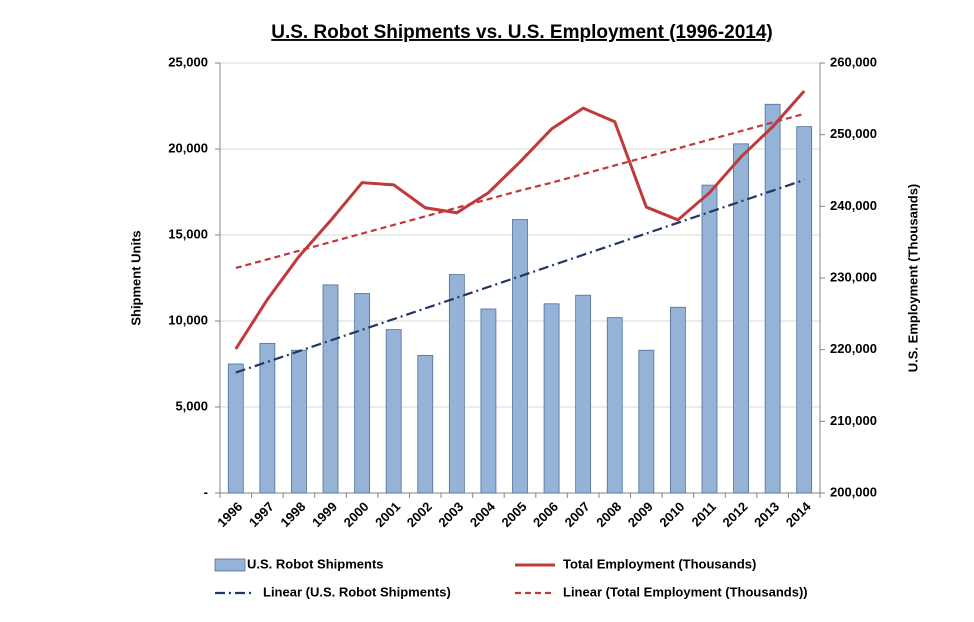 This screenshot has height=622, width=974. I want to click on y-tick-label: 25,000, so click(188, 61).